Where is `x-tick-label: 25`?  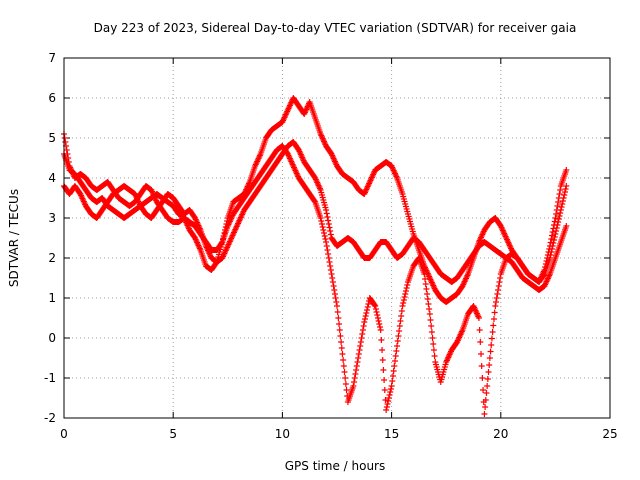 x-tick-label: 25 is located at coordinates (609, 434).